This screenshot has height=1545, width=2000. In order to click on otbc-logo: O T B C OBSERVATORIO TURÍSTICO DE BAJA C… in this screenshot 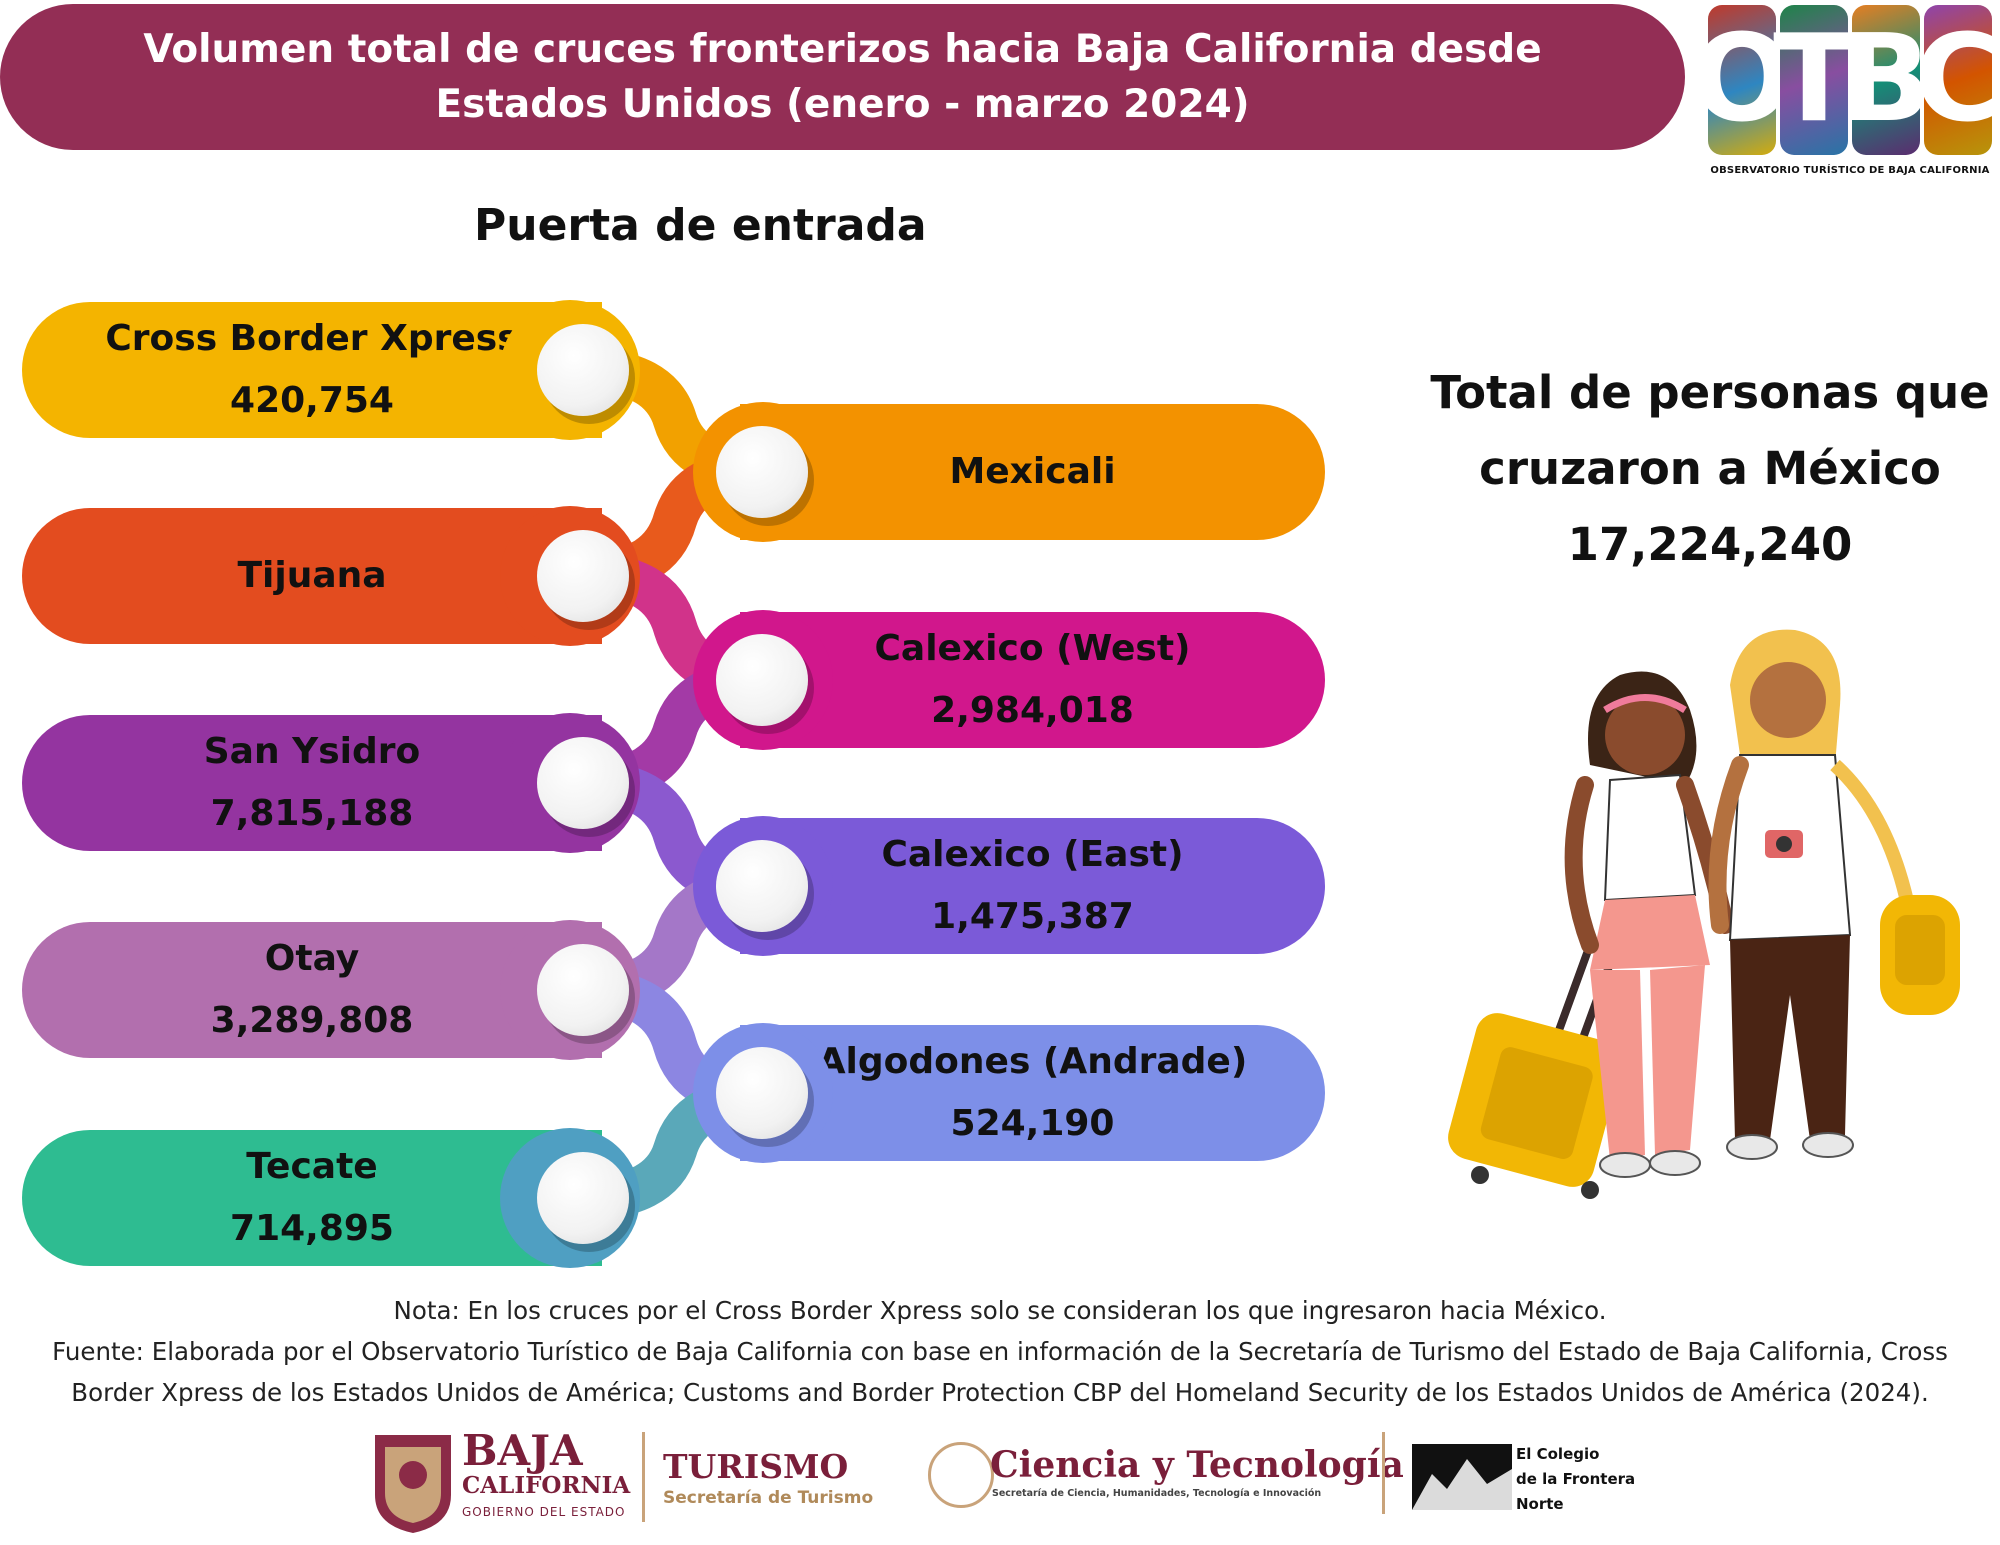, I will do `click(1845, 95)`.